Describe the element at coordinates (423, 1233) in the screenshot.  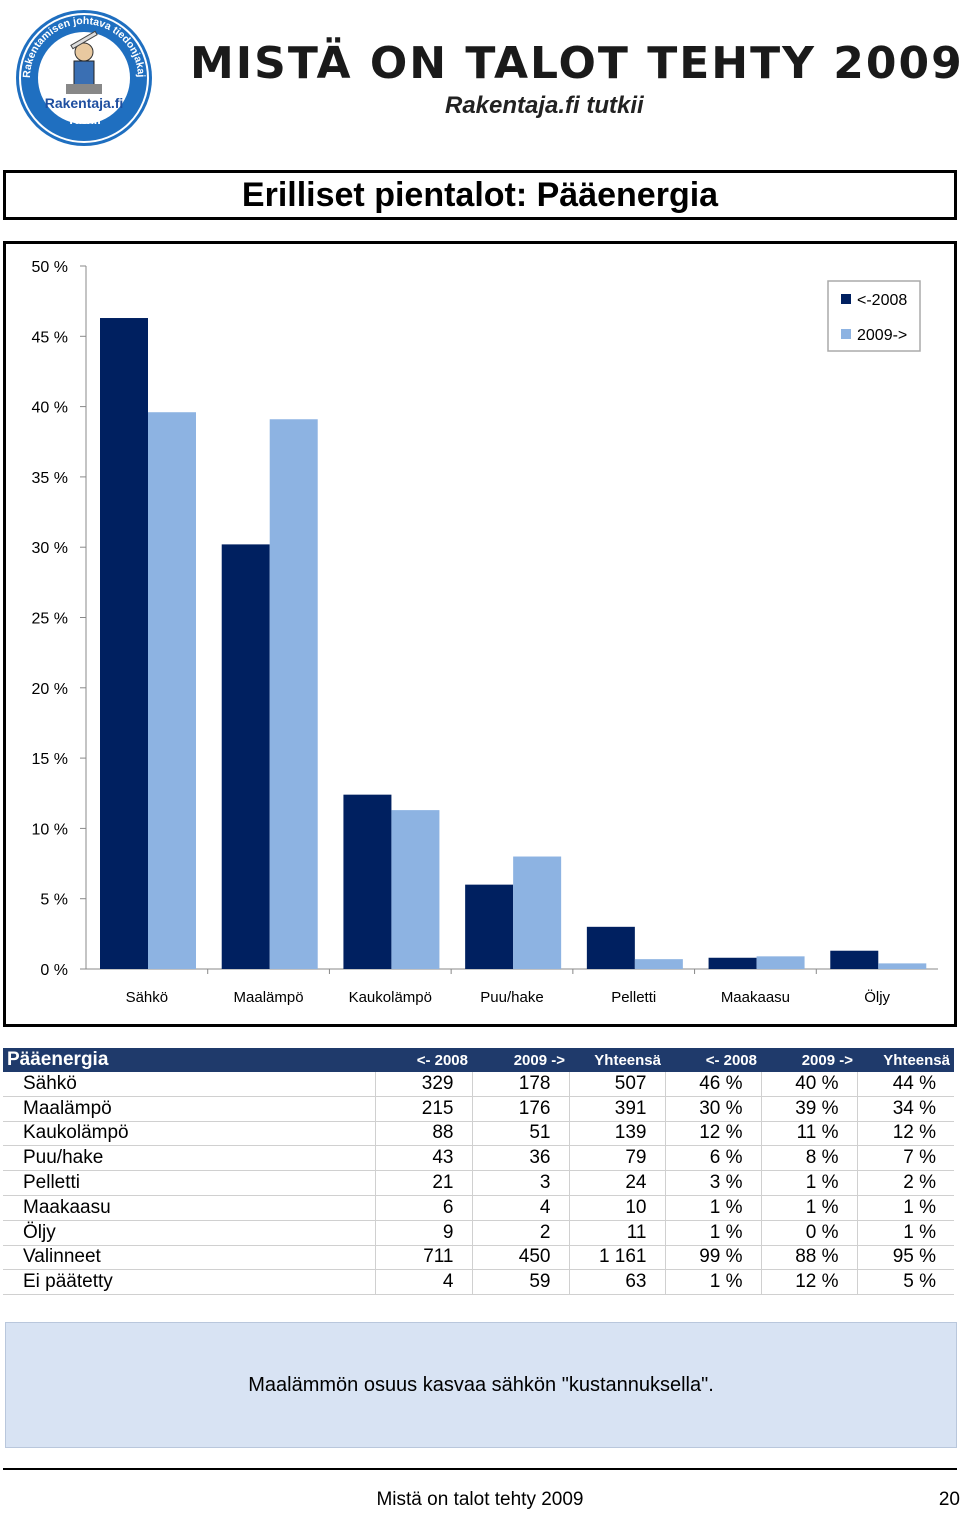
I see `table-cell: 9` at that location.